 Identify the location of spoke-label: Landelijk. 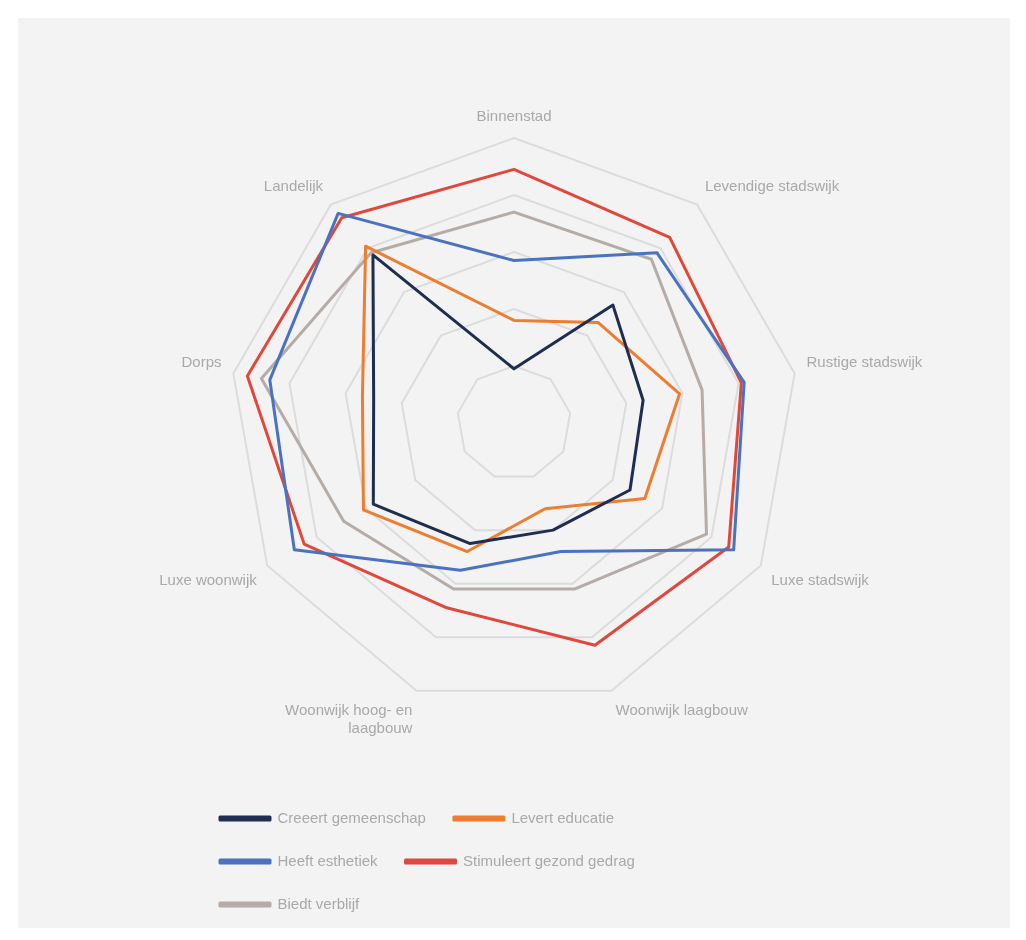
(293, 185).